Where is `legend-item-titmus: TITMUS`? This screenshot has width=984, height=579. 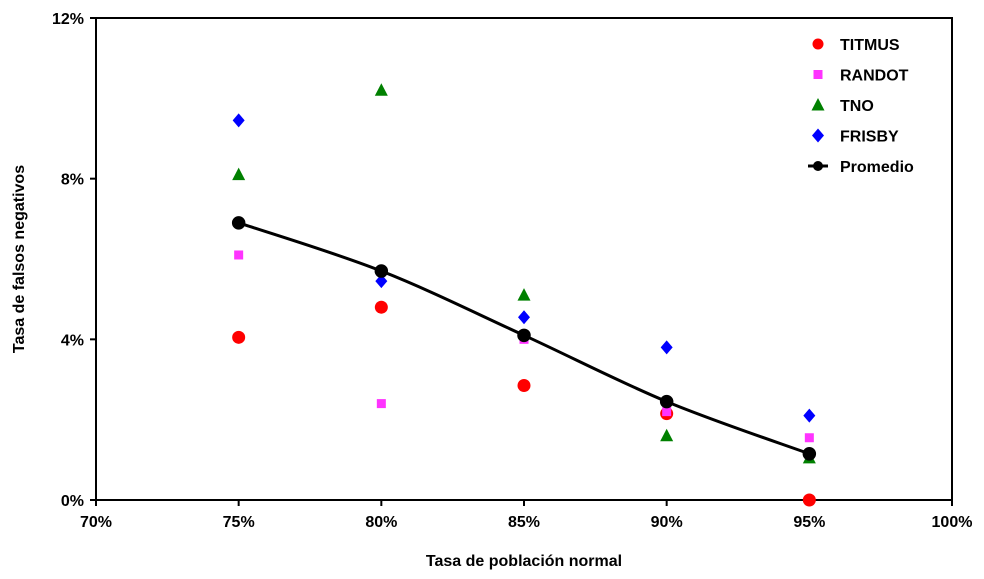
legend-item-titmus: TITMUS is located at coordinates (856, 45).